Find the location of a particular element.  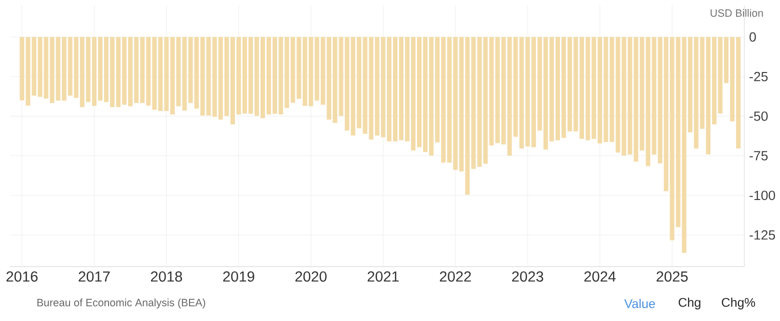

y-tick-label: -25 is located at coordinates (759, 77).